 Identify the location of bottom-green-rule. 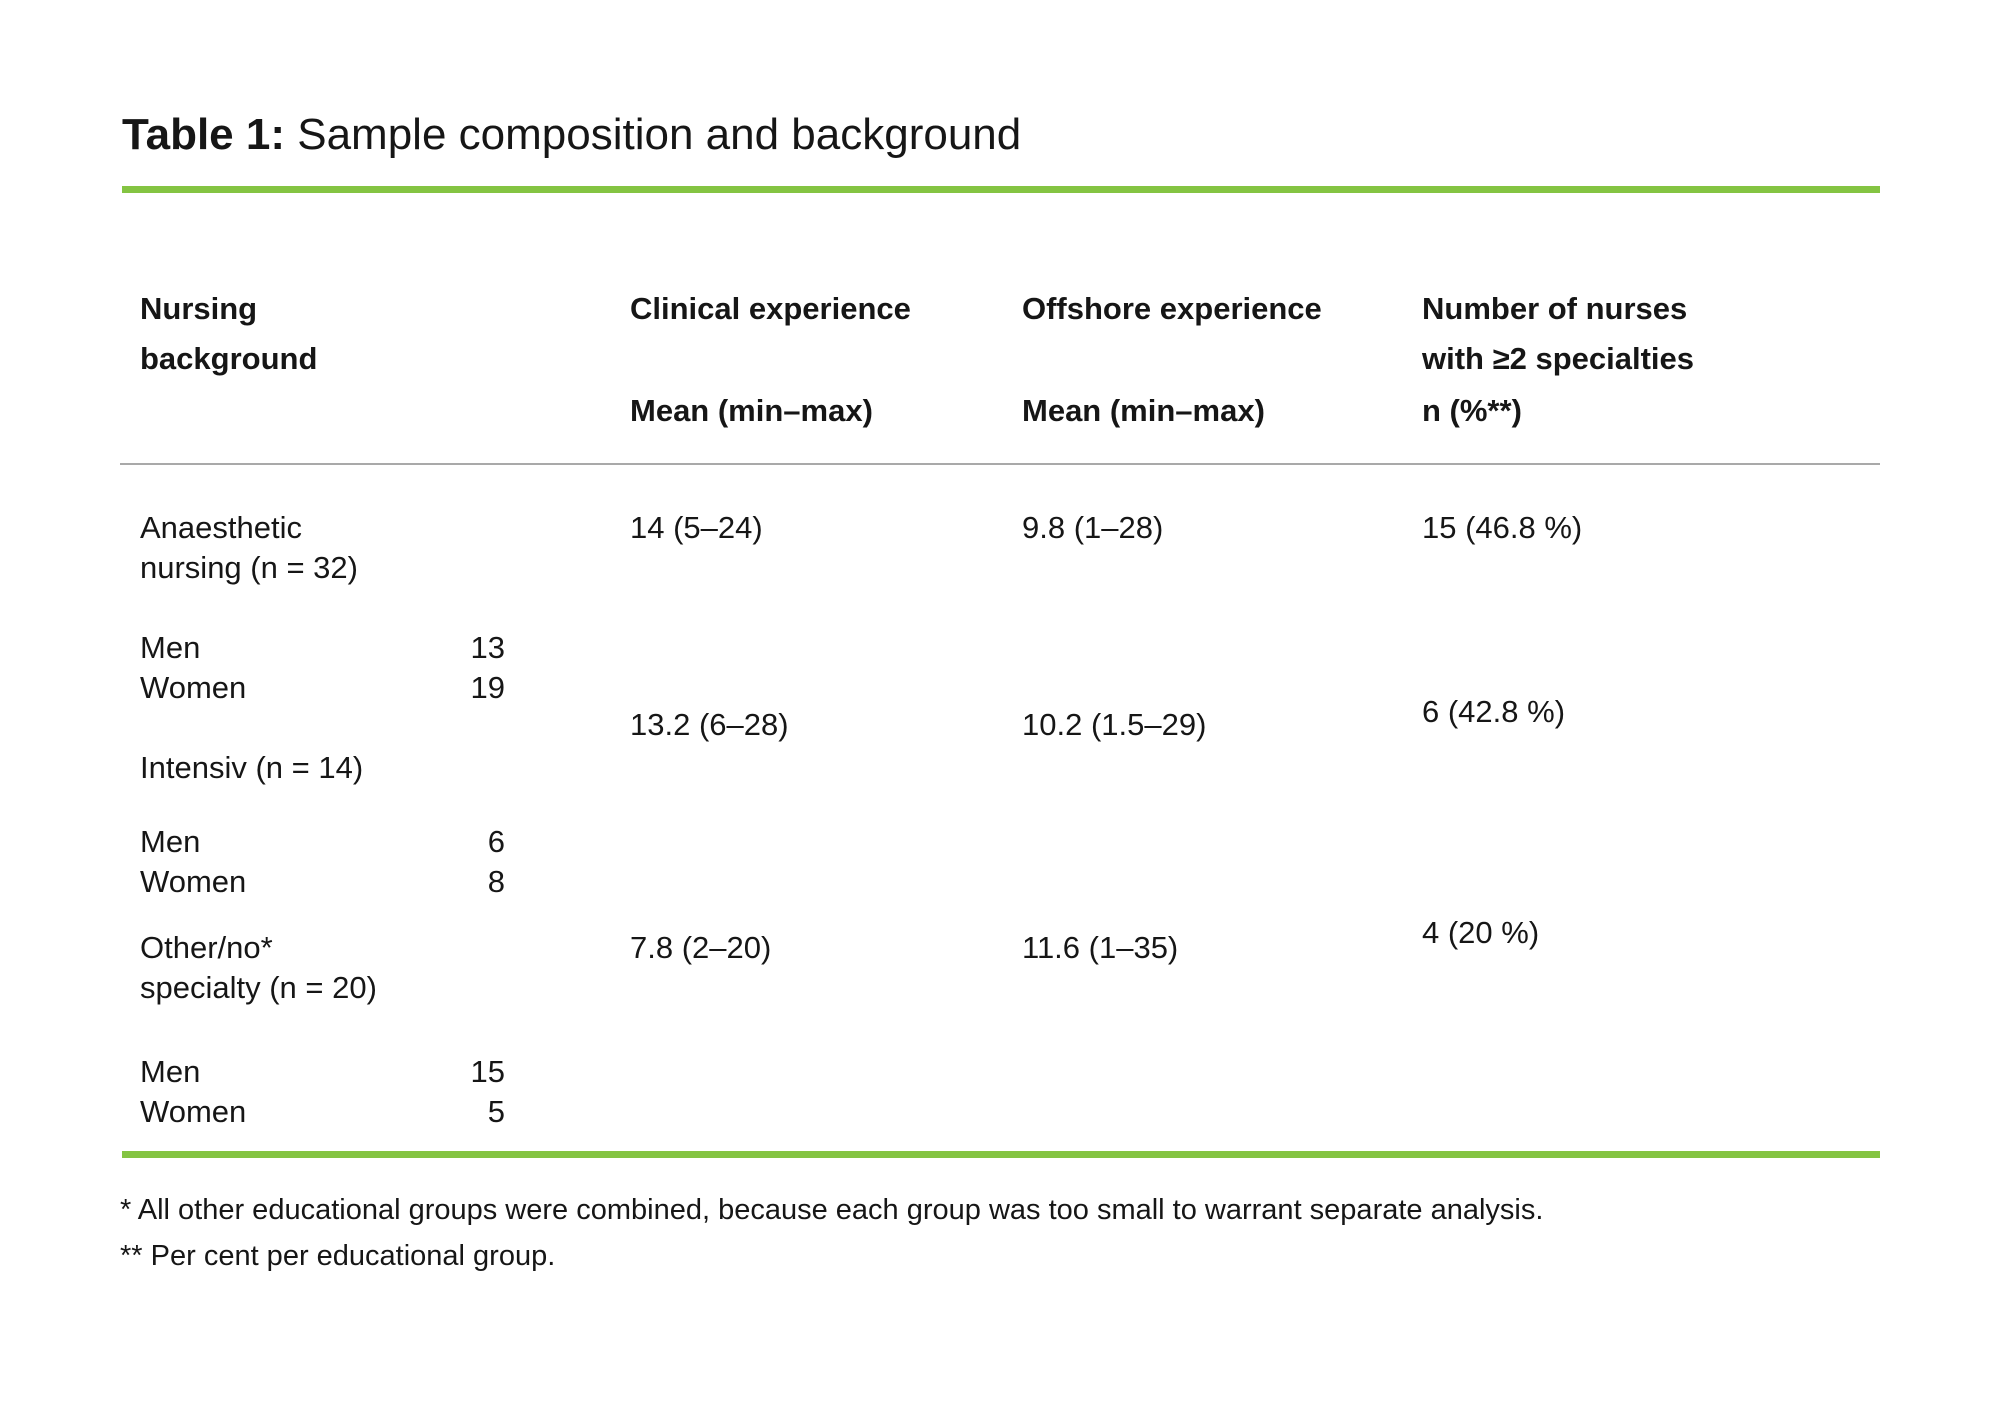
(1001, 1154).